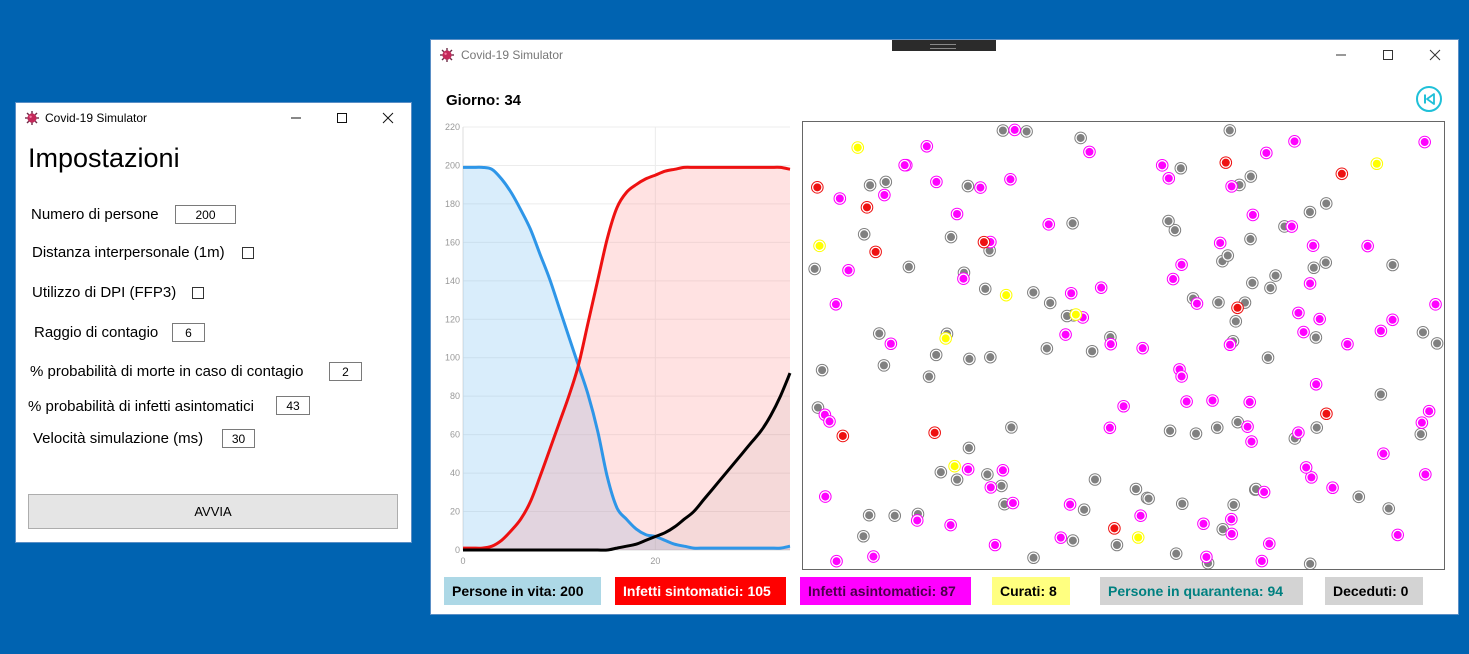  I want to click on y-tick-label: 220, so click(452, 127).